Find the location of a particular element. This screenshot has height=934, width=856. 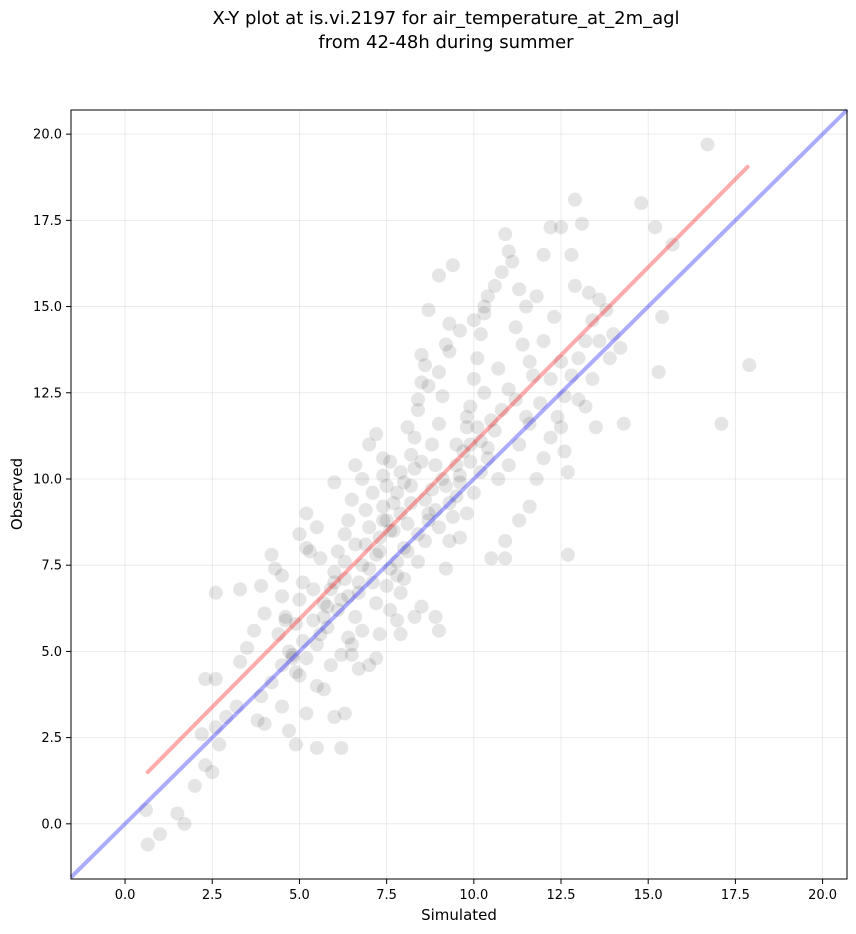

x-tick-label: 7.5 is located at coordinates (386, 895).